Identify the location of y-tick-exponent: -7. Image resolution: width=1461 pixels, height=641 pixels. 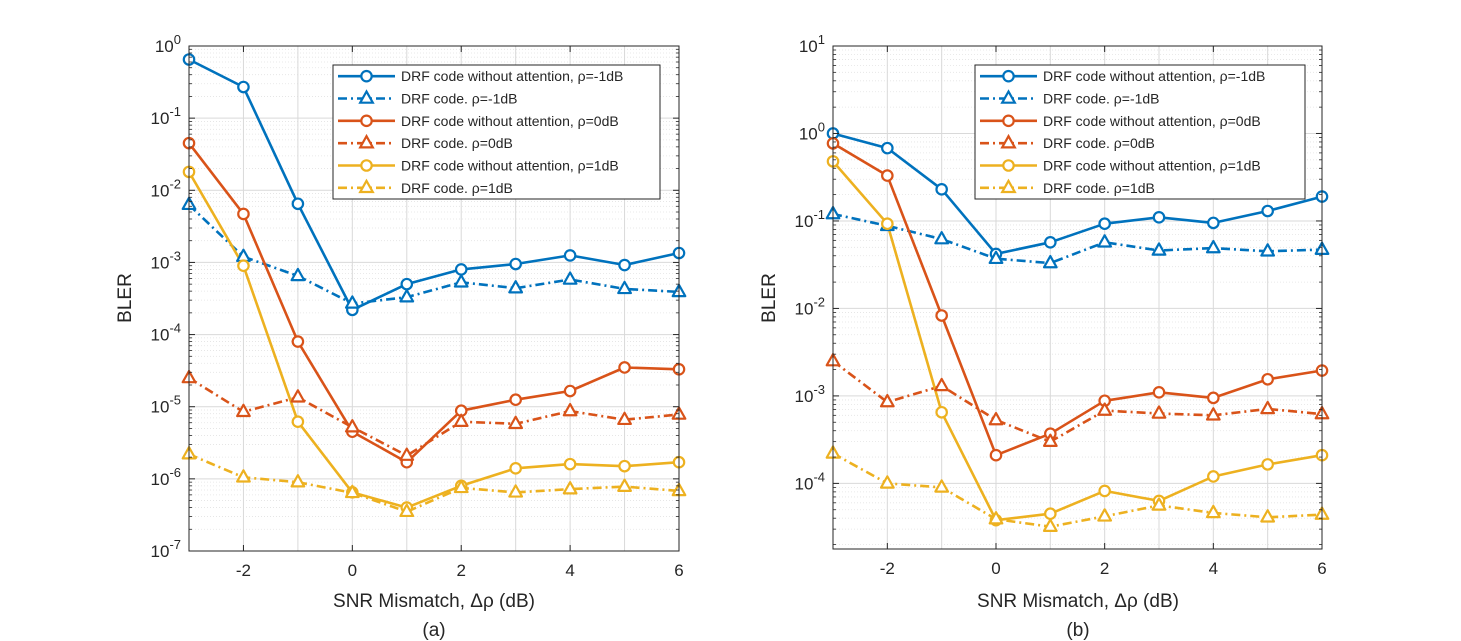
(175, 544).